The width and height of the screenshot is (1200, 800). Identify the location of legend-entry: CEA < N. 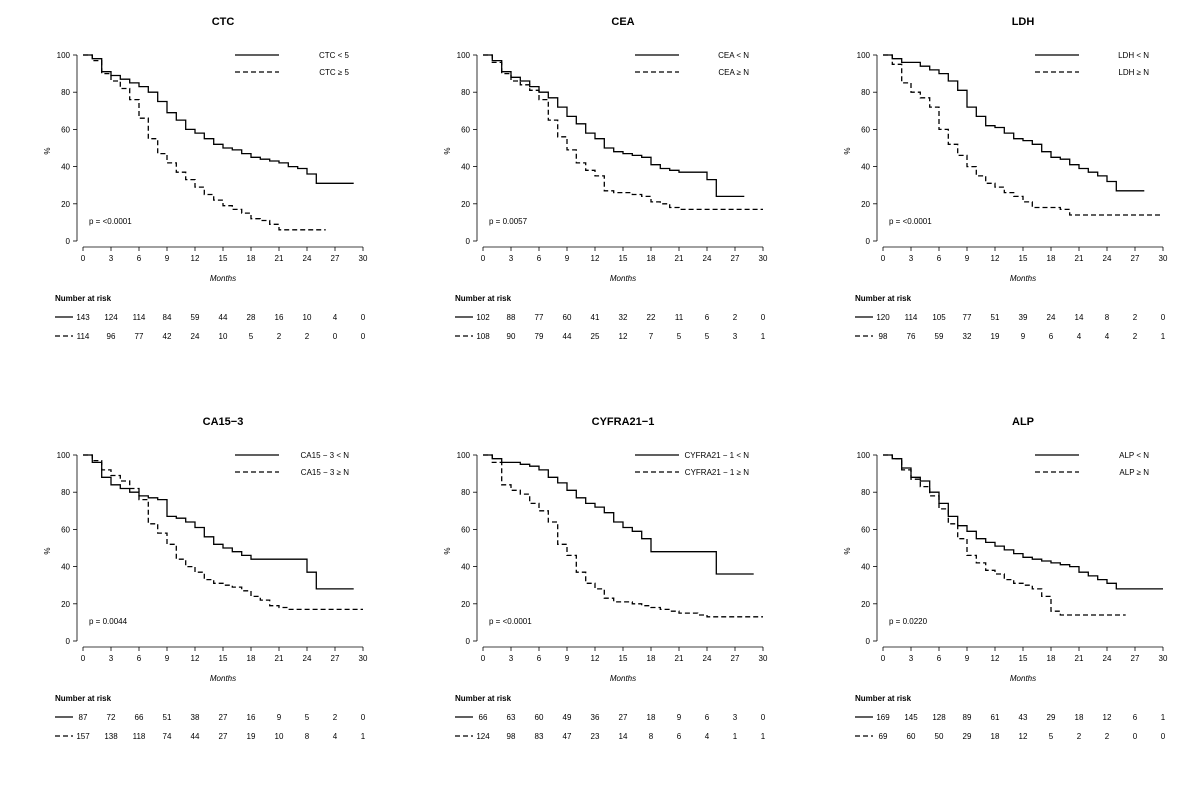
(733, 55).